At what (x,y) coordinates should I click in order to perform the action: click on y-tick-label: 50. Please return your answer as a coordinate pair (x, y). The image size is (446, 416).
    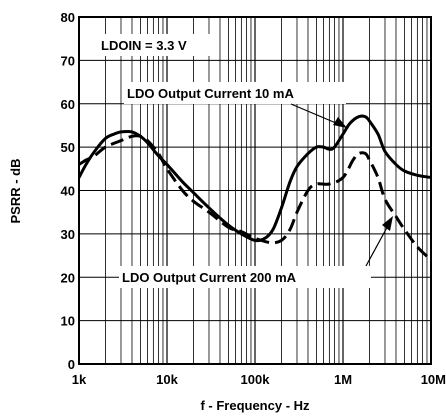
    Looking at the image, I should click on (68, 147).